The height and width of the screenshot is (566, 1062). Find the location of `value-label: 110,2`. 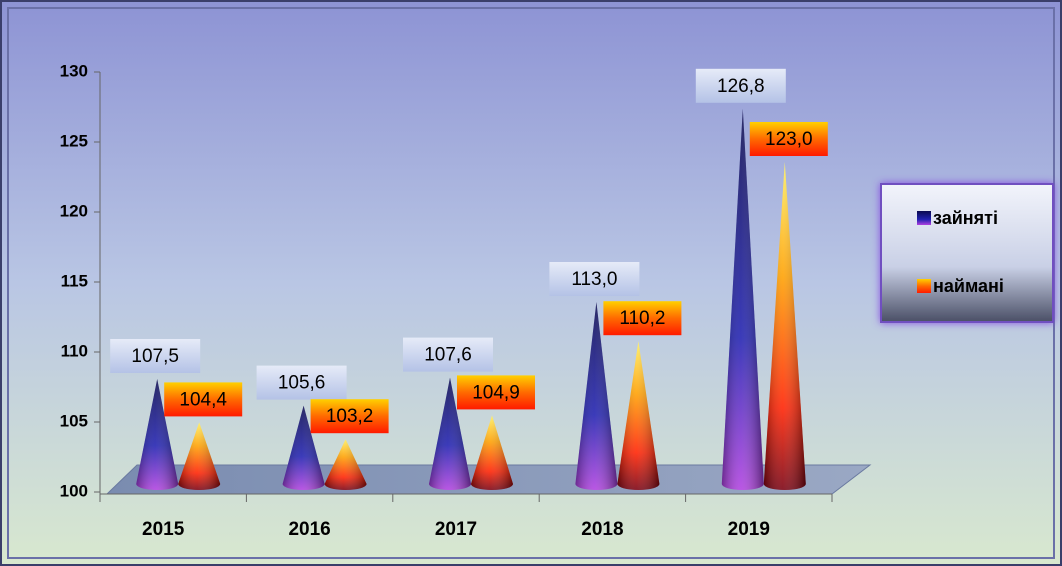

value-label: 110,2 is located at coordinates (642, 318).